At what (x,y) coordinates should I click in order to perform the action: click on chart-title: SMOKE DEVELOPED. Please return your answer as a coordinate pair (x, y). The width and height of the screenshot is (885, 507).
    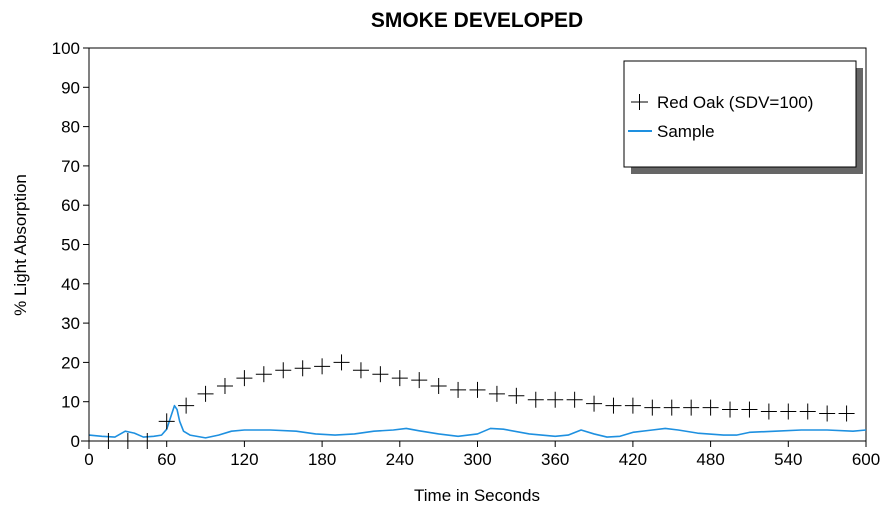
    Looking at the image, I should click on (477, 20).